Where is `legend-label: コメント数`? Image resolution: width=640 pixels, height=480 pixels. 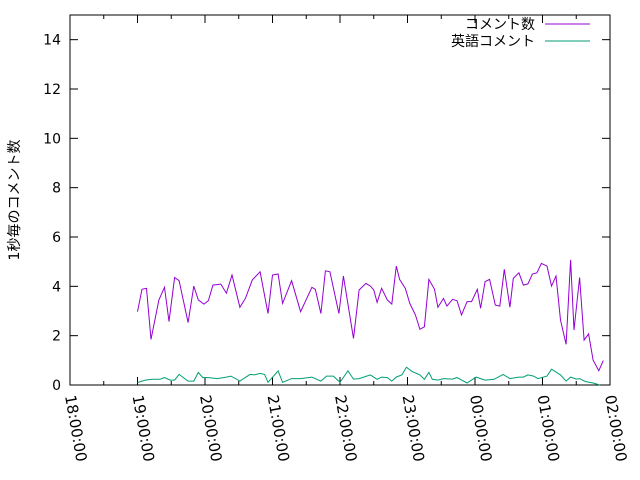 legend-label: コメント数 is located at coordinates (500, 25).